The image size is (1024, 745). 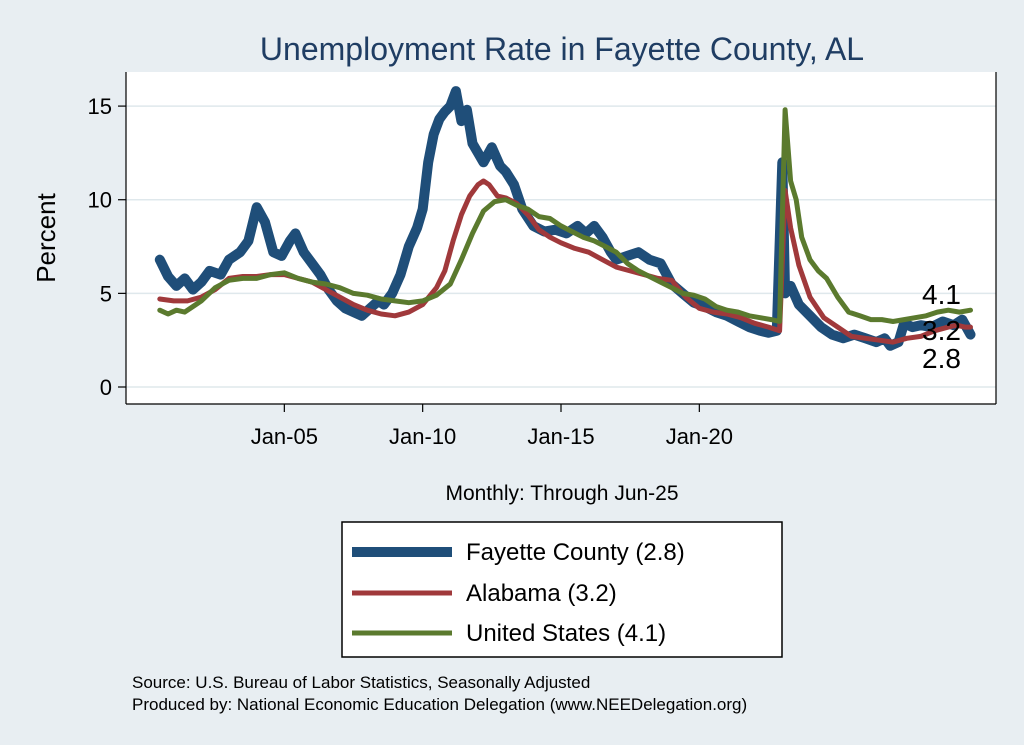 I want to click on end-label-alabama: 3.2, so click(x=941, y=330).